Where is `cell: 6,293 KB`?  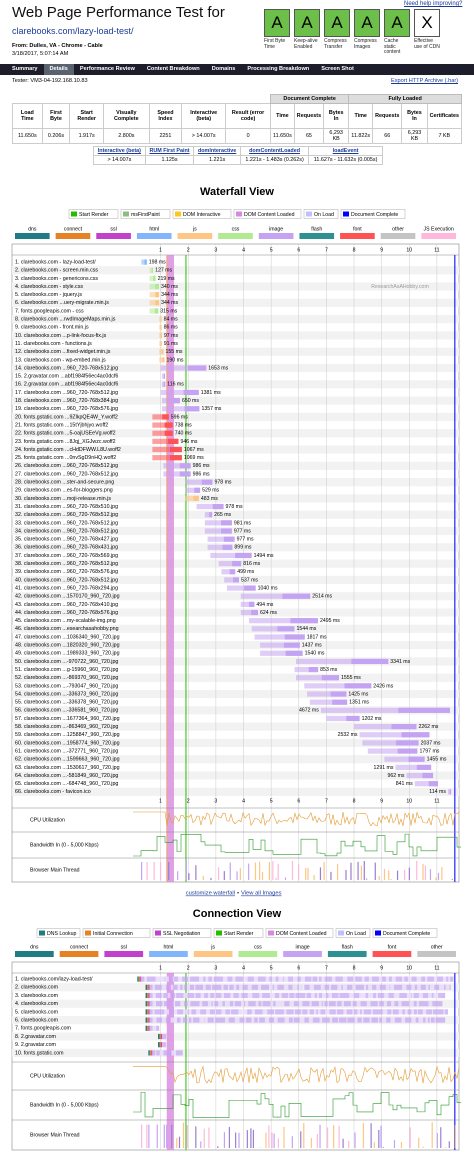
cell: 6,293 KB is located at coordinates (336, 136).